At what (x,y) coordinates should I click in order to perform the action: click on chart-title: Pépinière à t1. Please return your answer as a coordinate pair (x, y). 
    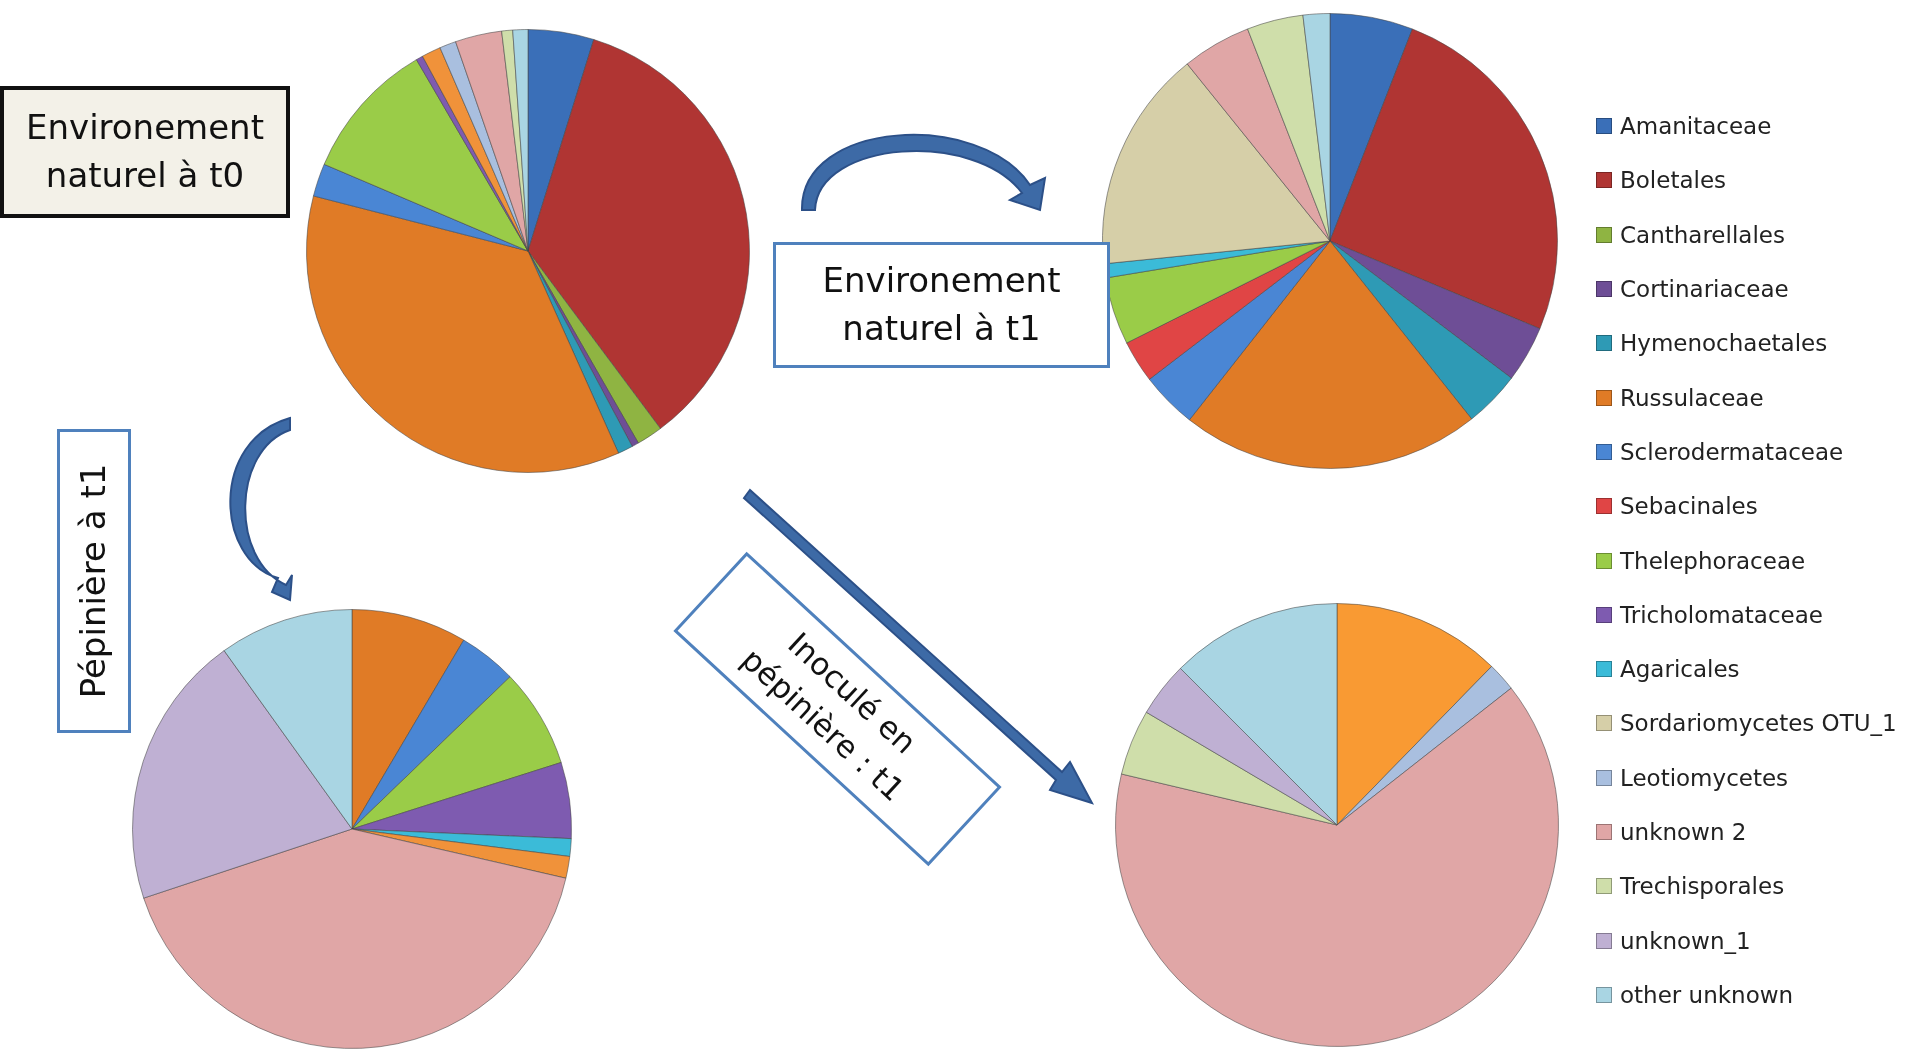
    Looking at the image, I should click on (94, 581).